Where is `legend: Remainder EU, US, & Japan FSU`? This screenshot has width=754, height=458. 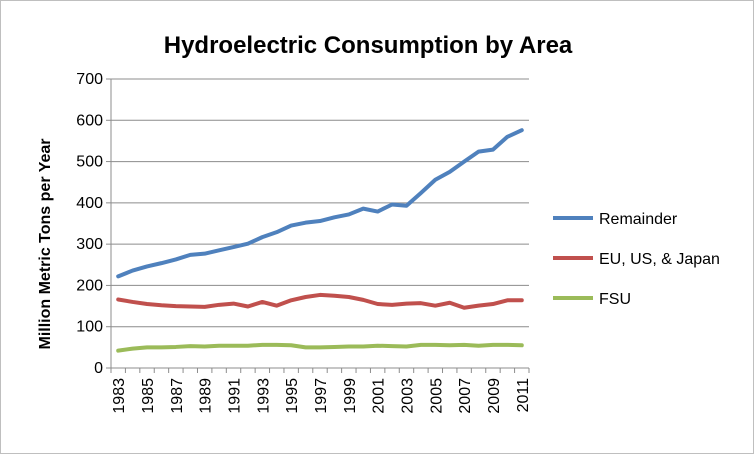 legend: Remainder EU, US, & Japan FSU is located at coordinates (636, 259).